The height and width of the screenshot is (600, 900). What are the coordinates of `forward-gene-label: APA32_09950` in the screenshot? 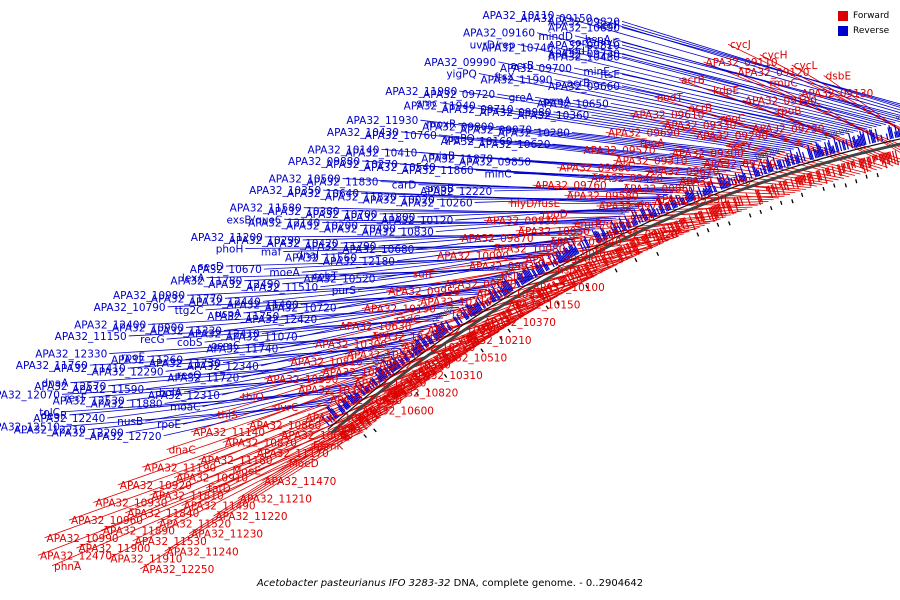 It's located at (424, 292).